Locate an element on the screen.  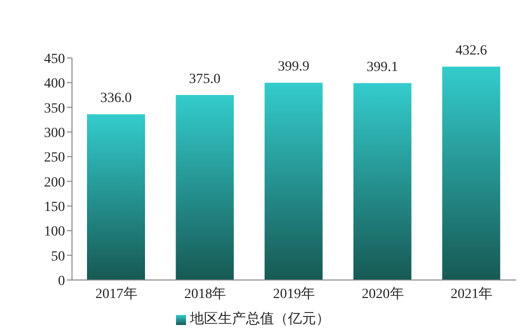
data-label: 336.0 is located at coordinates (116, 98).